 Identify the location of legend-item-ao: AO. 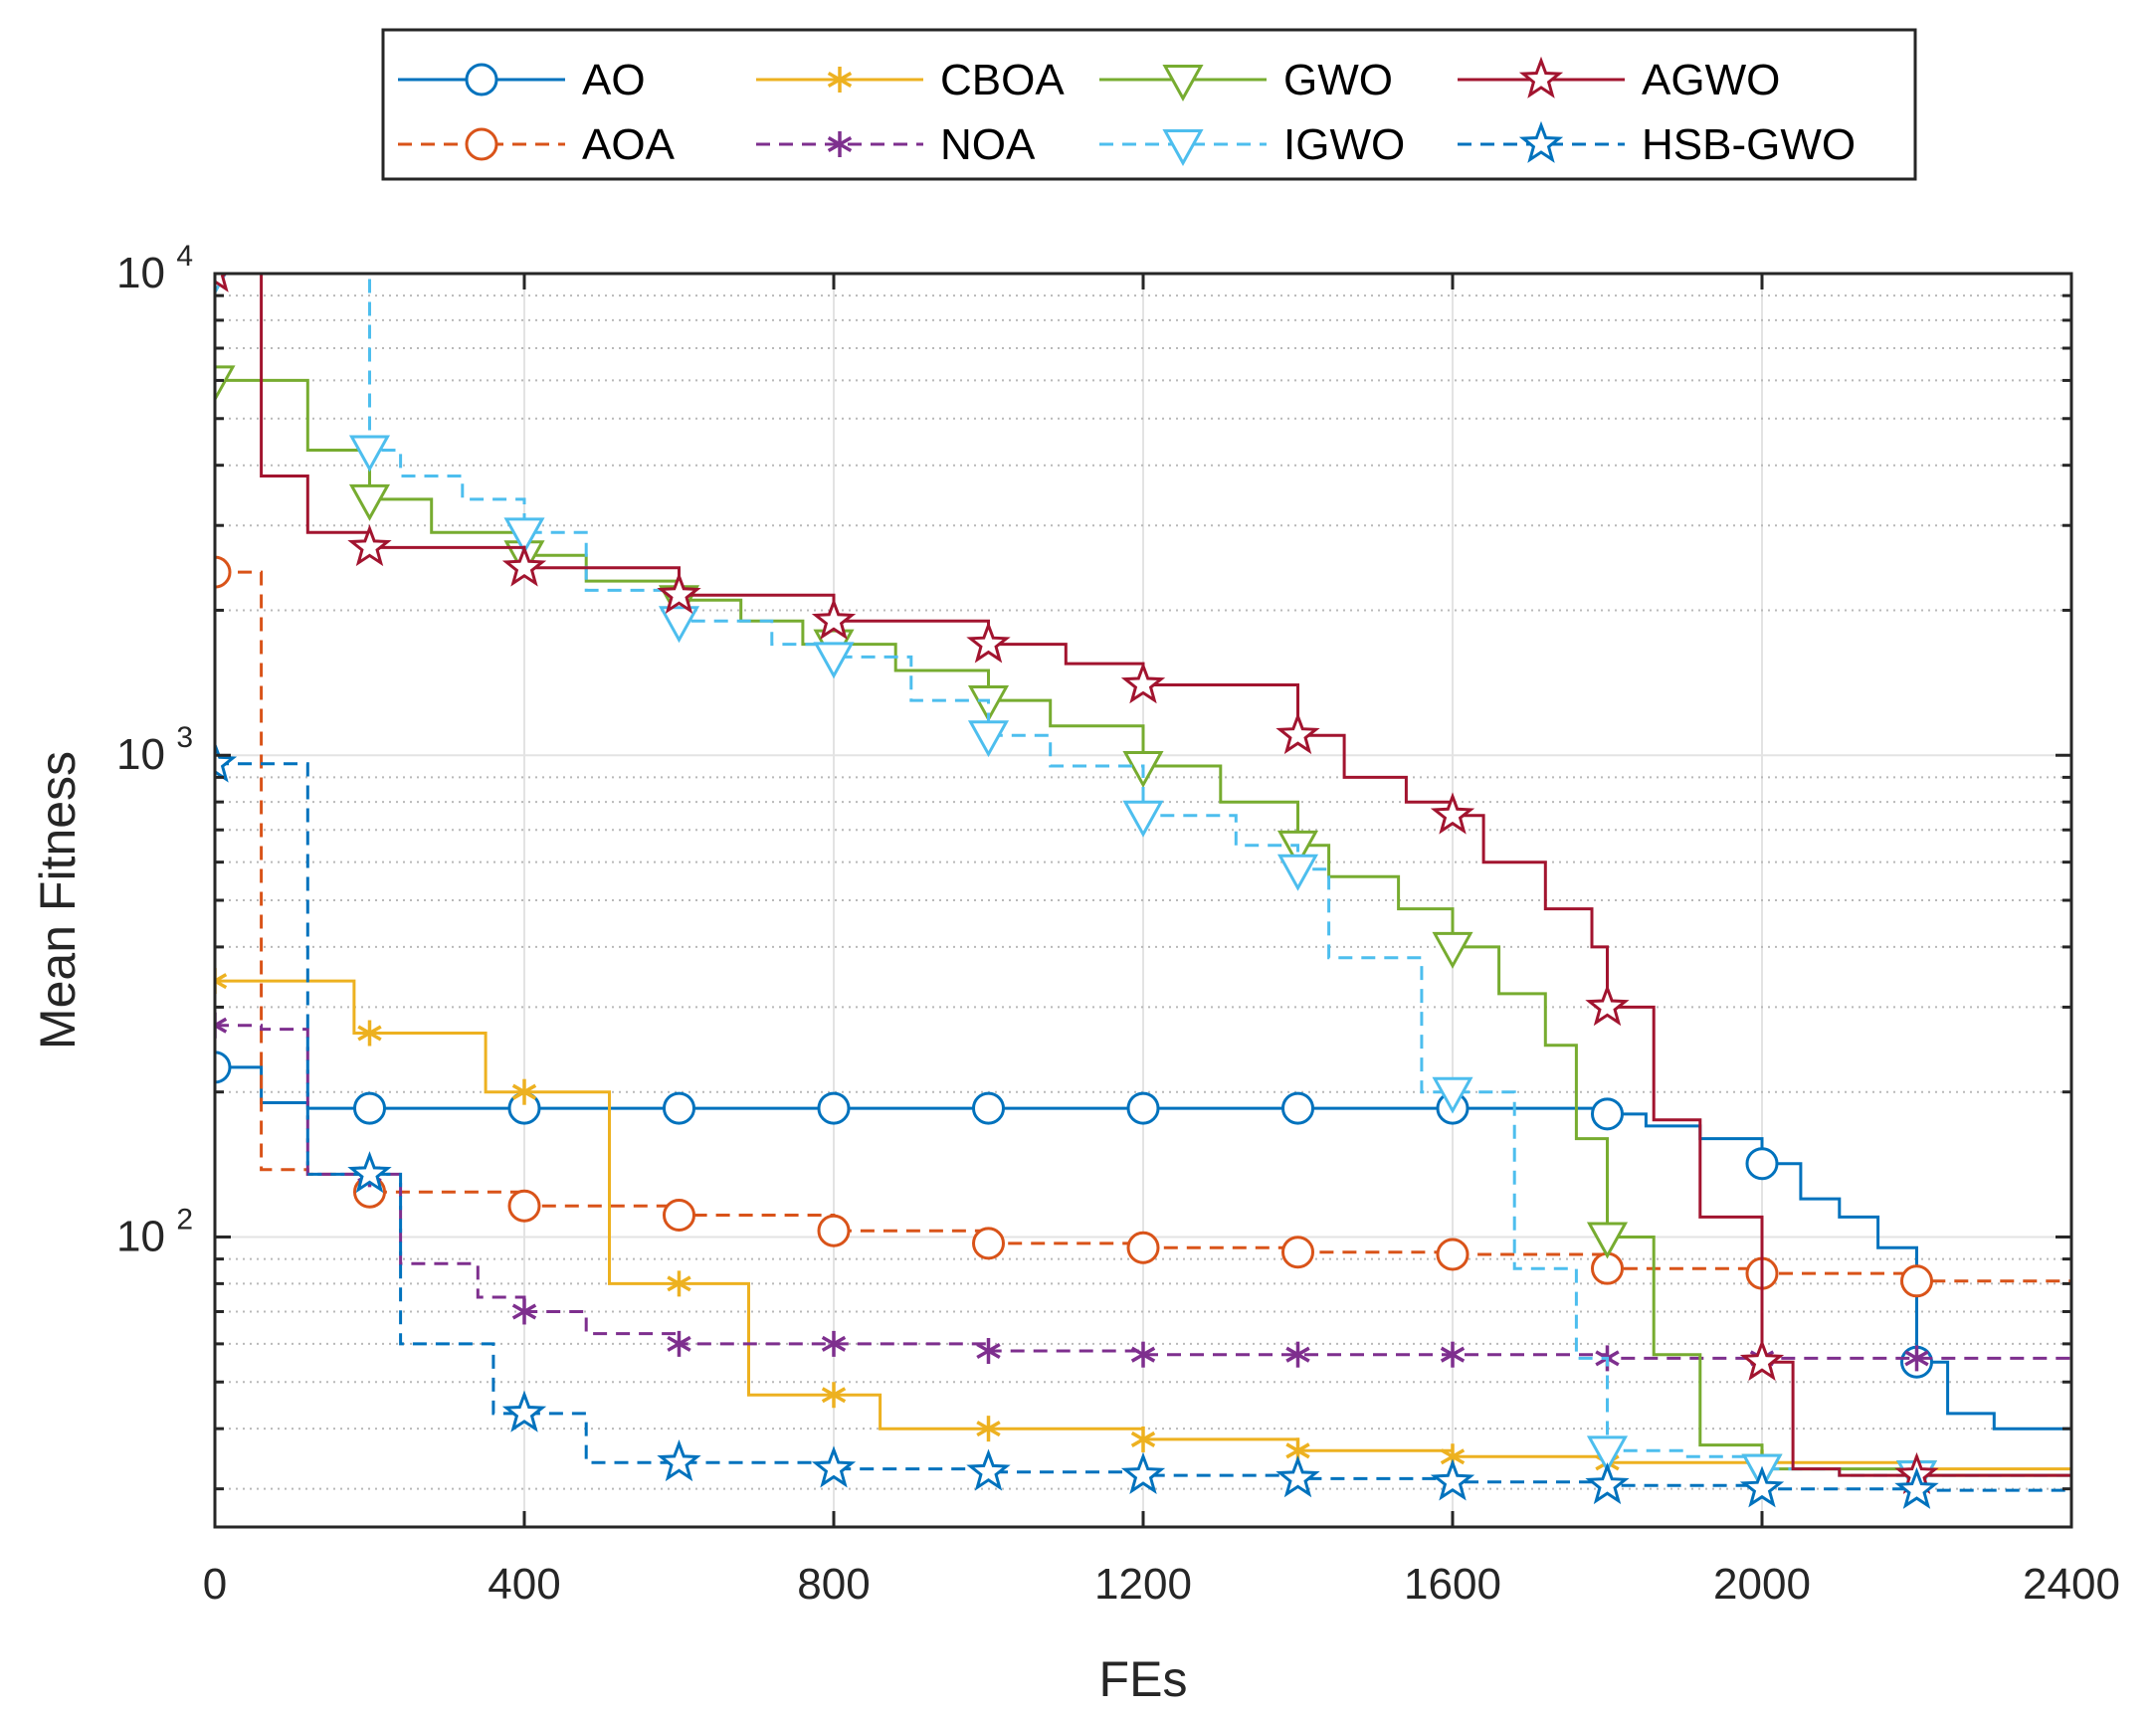
(522, 80).